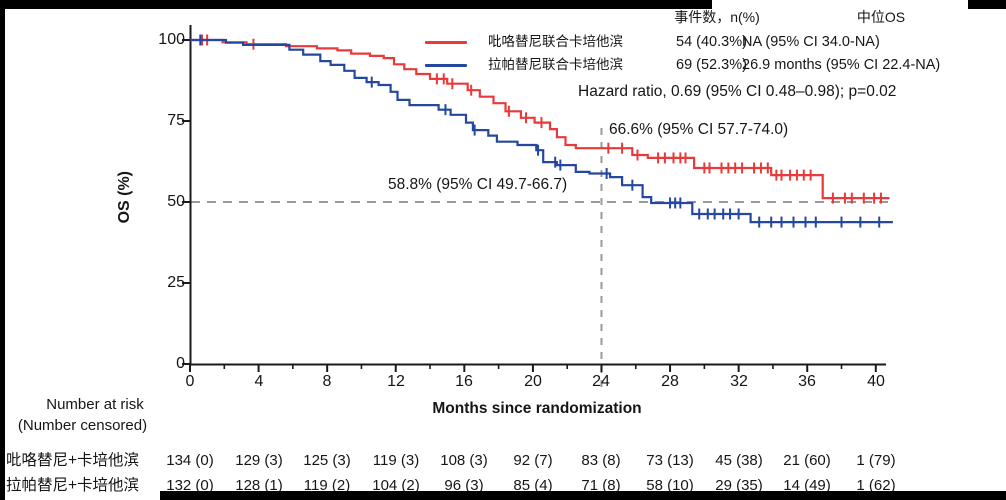  Describe the element at coordinates (478, 184) in the screenshot. I see `blue-landmark-annotation: 58.8% (95% CI 49.7-66.7)` at that location.